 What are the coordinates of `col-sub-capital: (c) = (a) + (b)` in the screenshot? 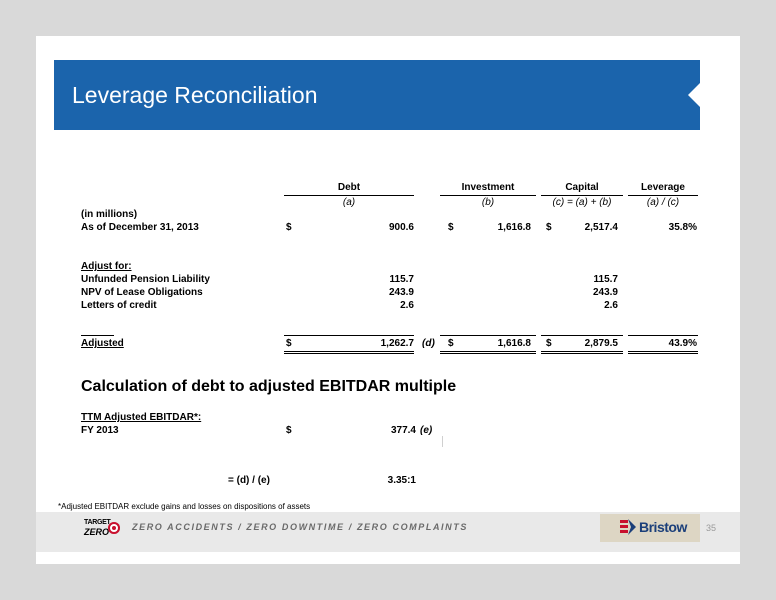 It's located at (582, 202).